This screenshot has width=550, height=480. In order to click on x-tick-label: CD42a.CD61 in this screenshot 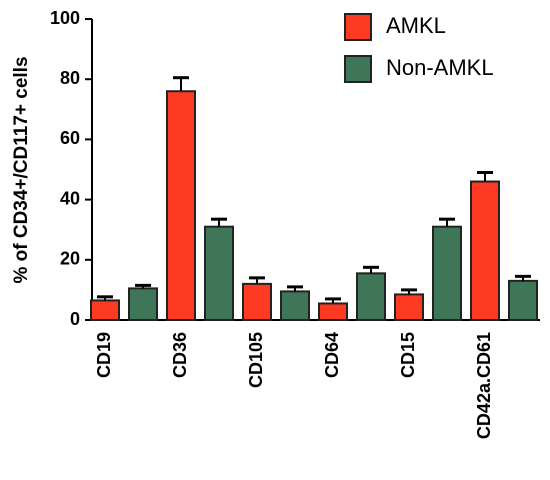, I will do `click(484, 385)`.